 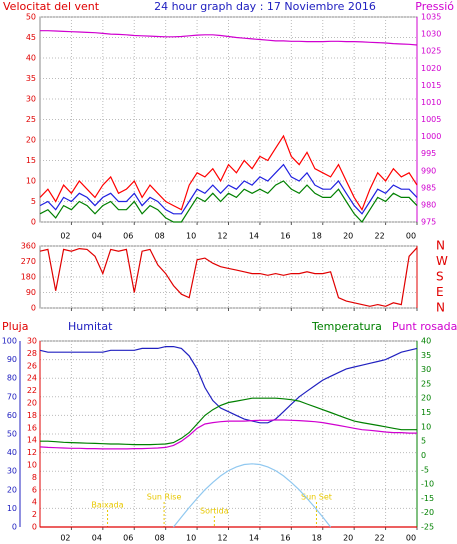 What do you see at coordinates (431, 51) in the screenshot?
I see `y-tick-label: 1025` at bounding box center [431, 51].